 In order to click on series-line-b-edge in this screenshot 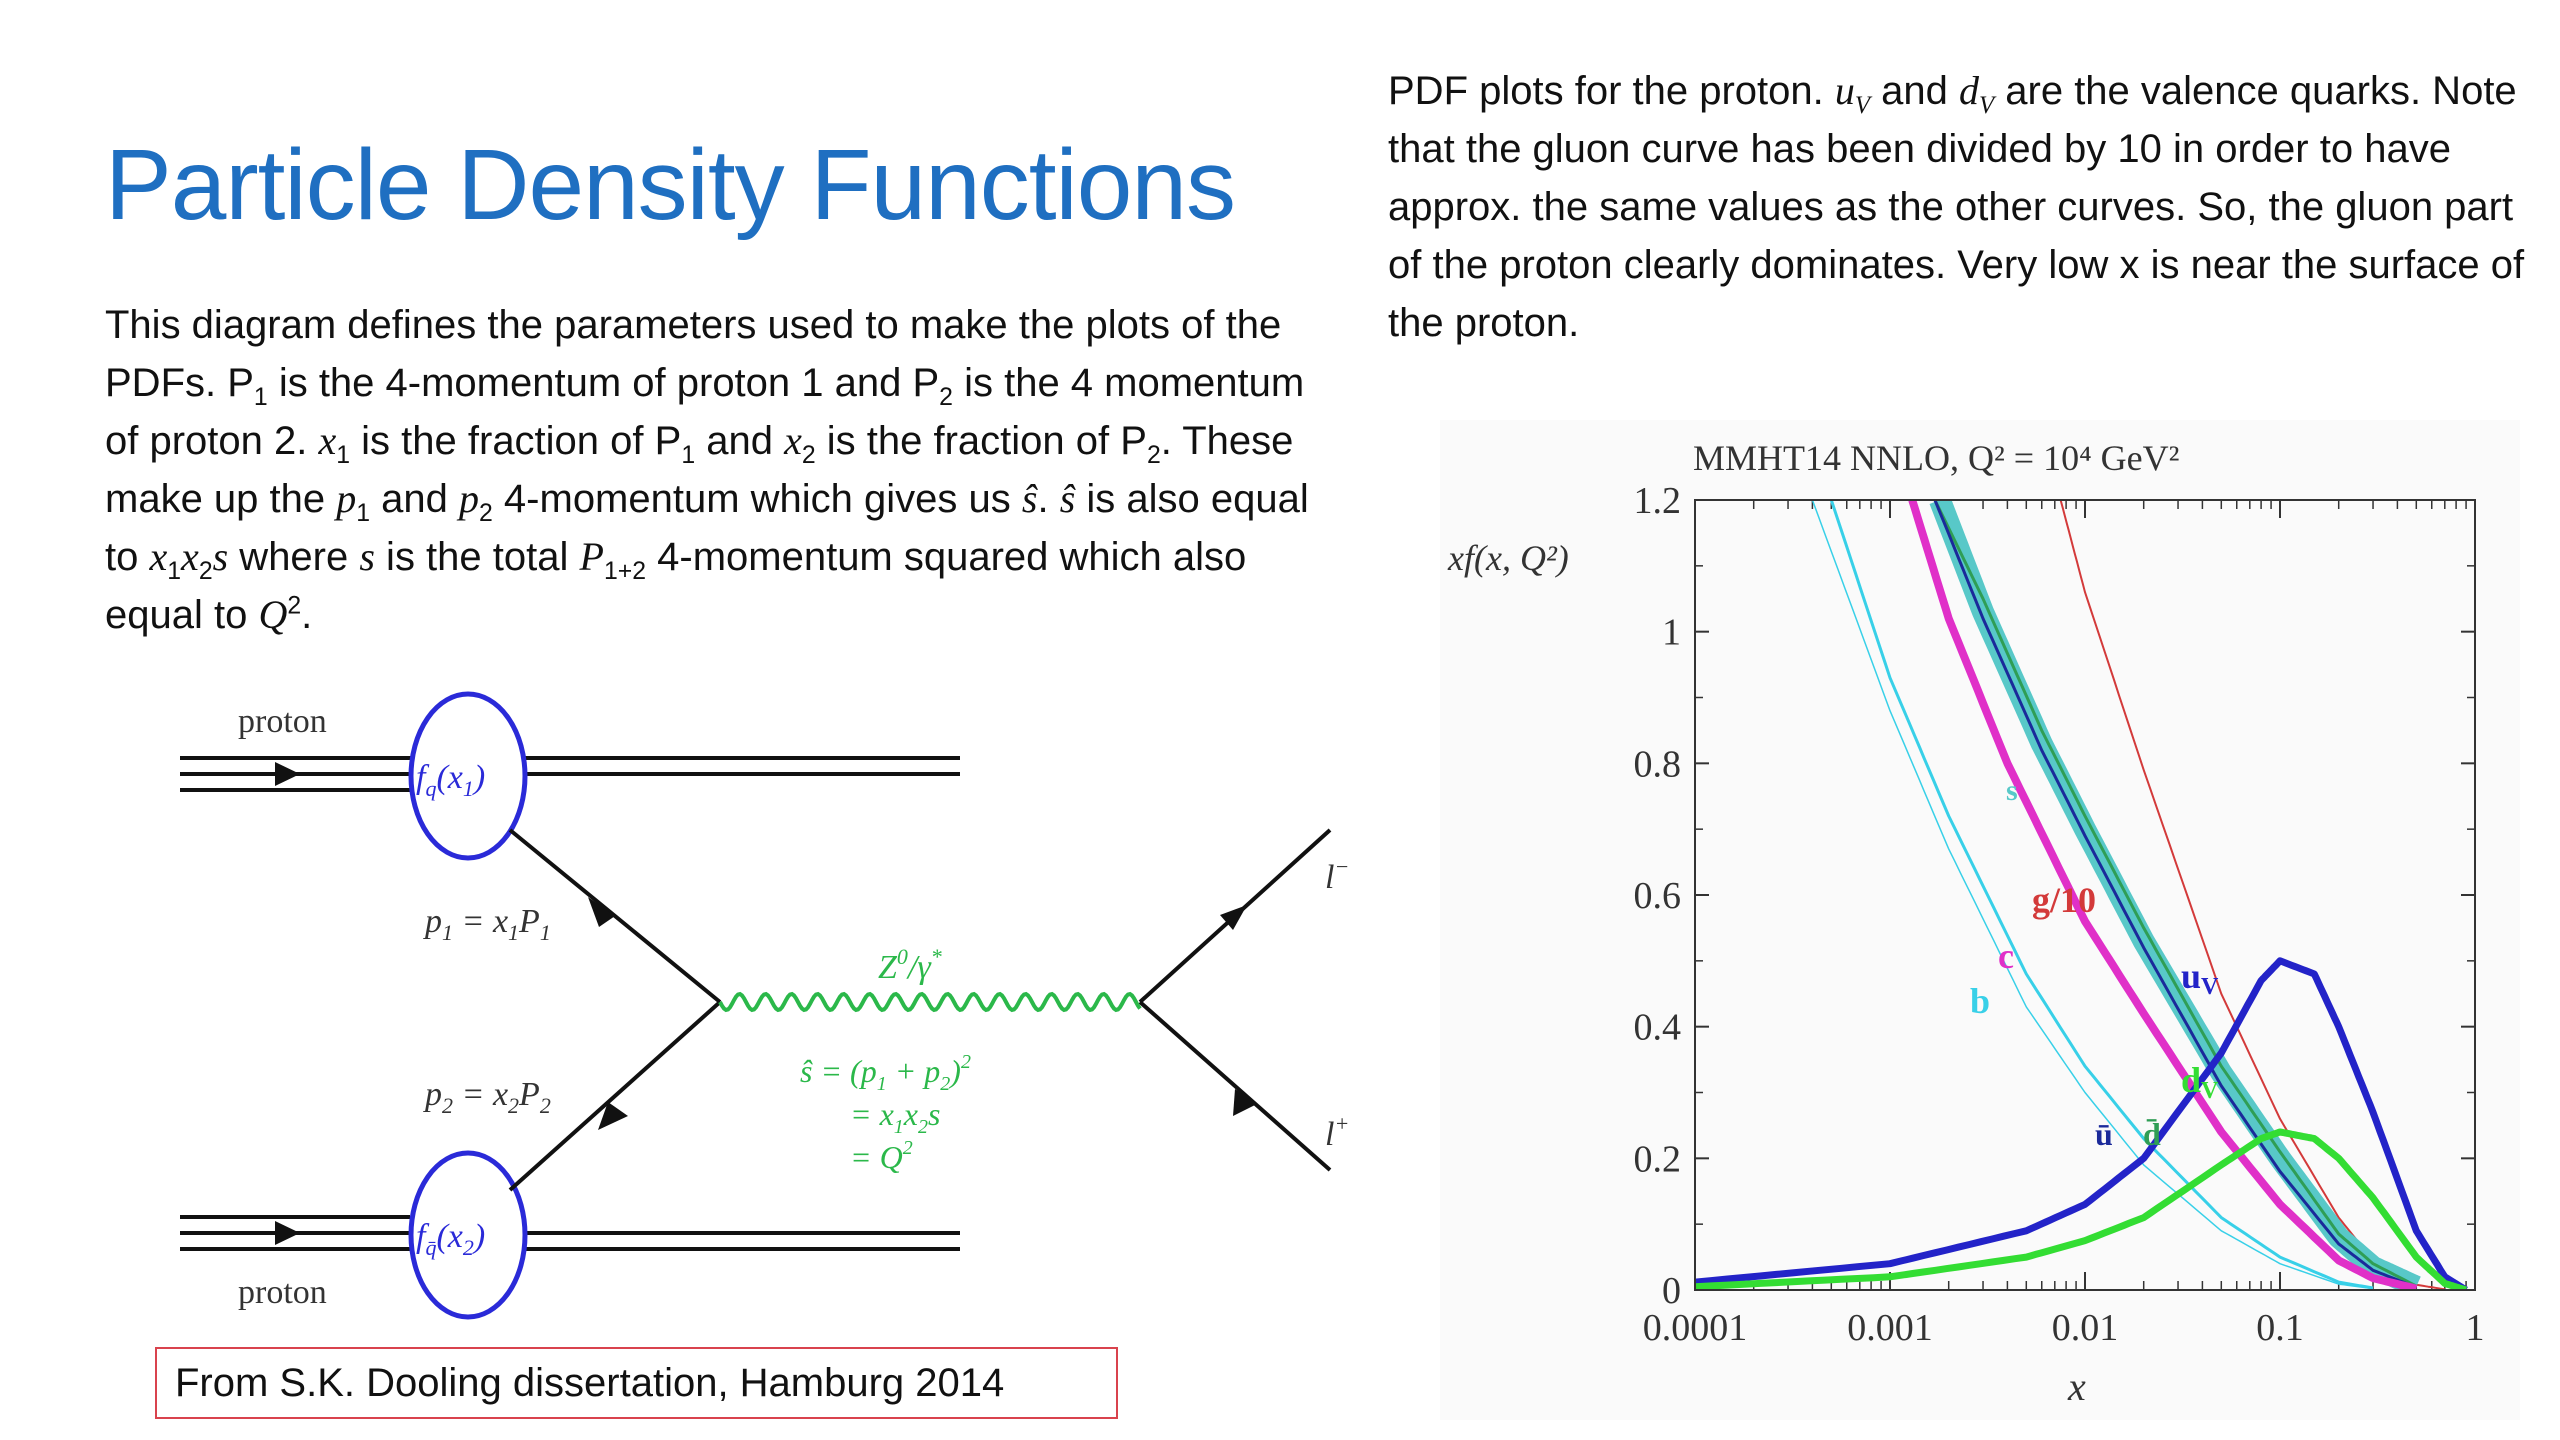, I will do `click(2092, 895)`.